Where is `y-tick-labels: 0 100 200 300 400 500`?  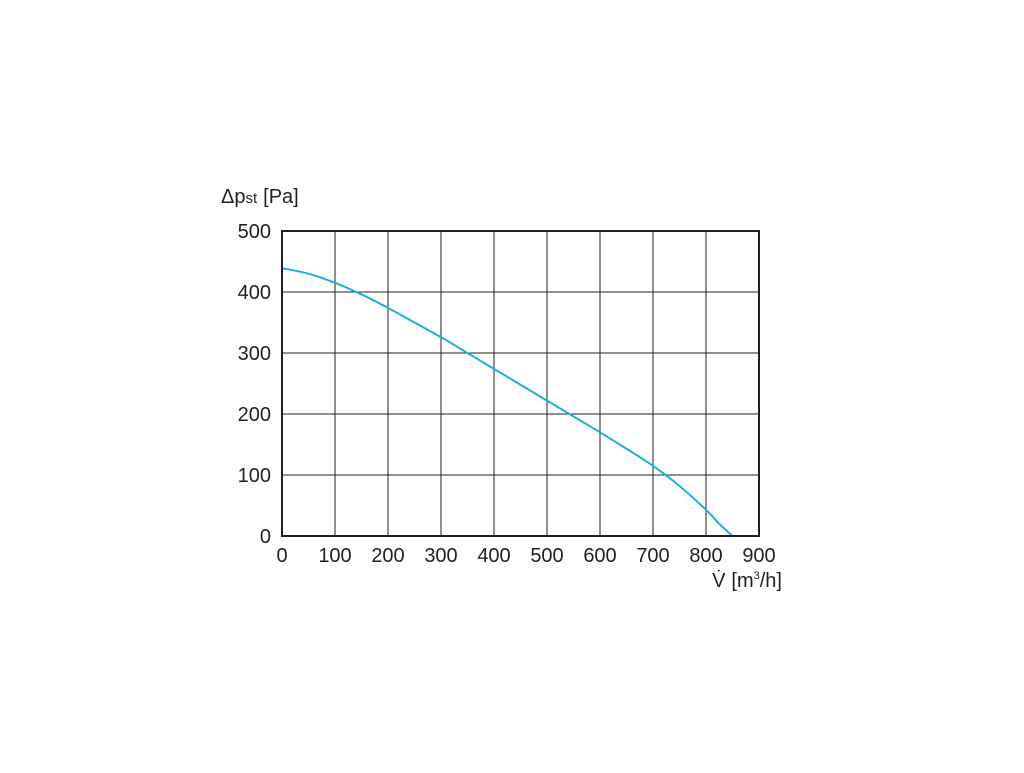
y-tick-labels: 0 100 200 300 400 500 is located at coordinates (254, 384).